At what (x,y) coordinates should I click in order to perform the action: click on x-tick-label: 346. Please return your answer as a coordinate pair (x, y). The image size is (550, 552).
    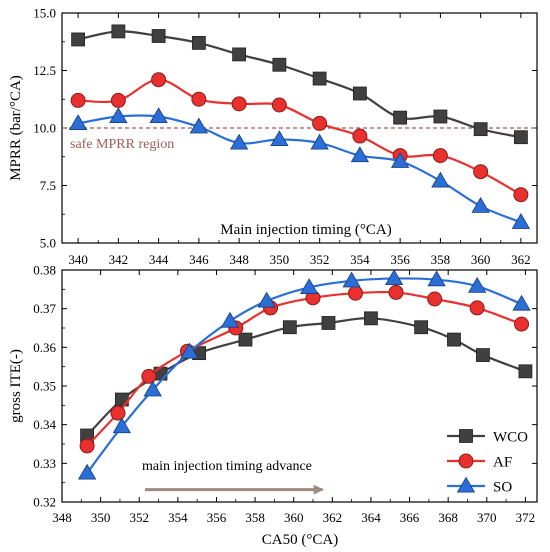
    Looking at the image, I should click on (199, 259).